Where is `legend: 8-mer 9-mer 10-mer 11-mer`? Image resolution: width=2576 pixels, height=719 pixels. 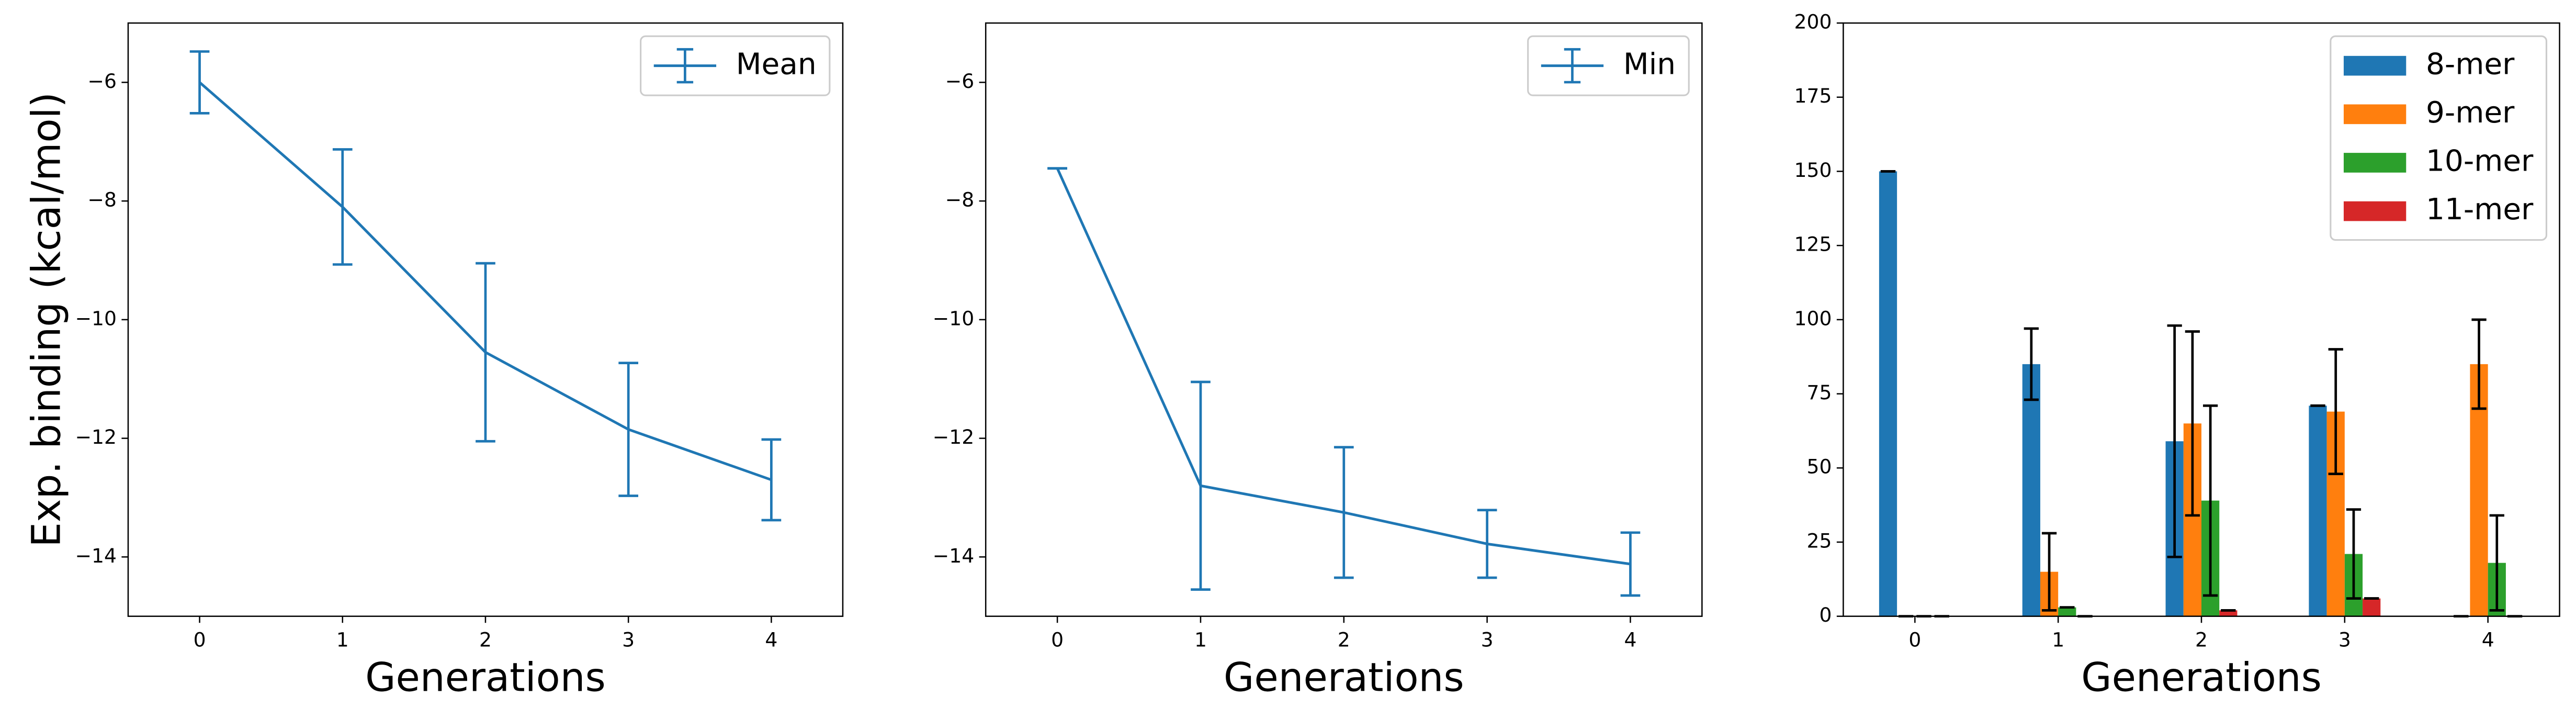 legend: 8-mer 9-mer 10-mer 11-mer is located at coordinates (2439, 138).